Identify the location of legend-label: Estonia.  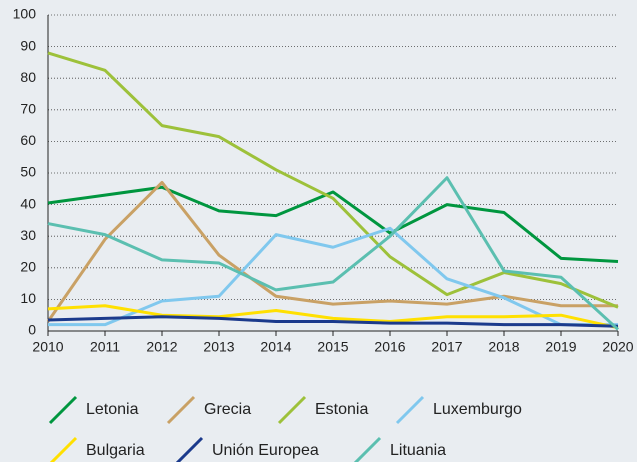
(341, 409).